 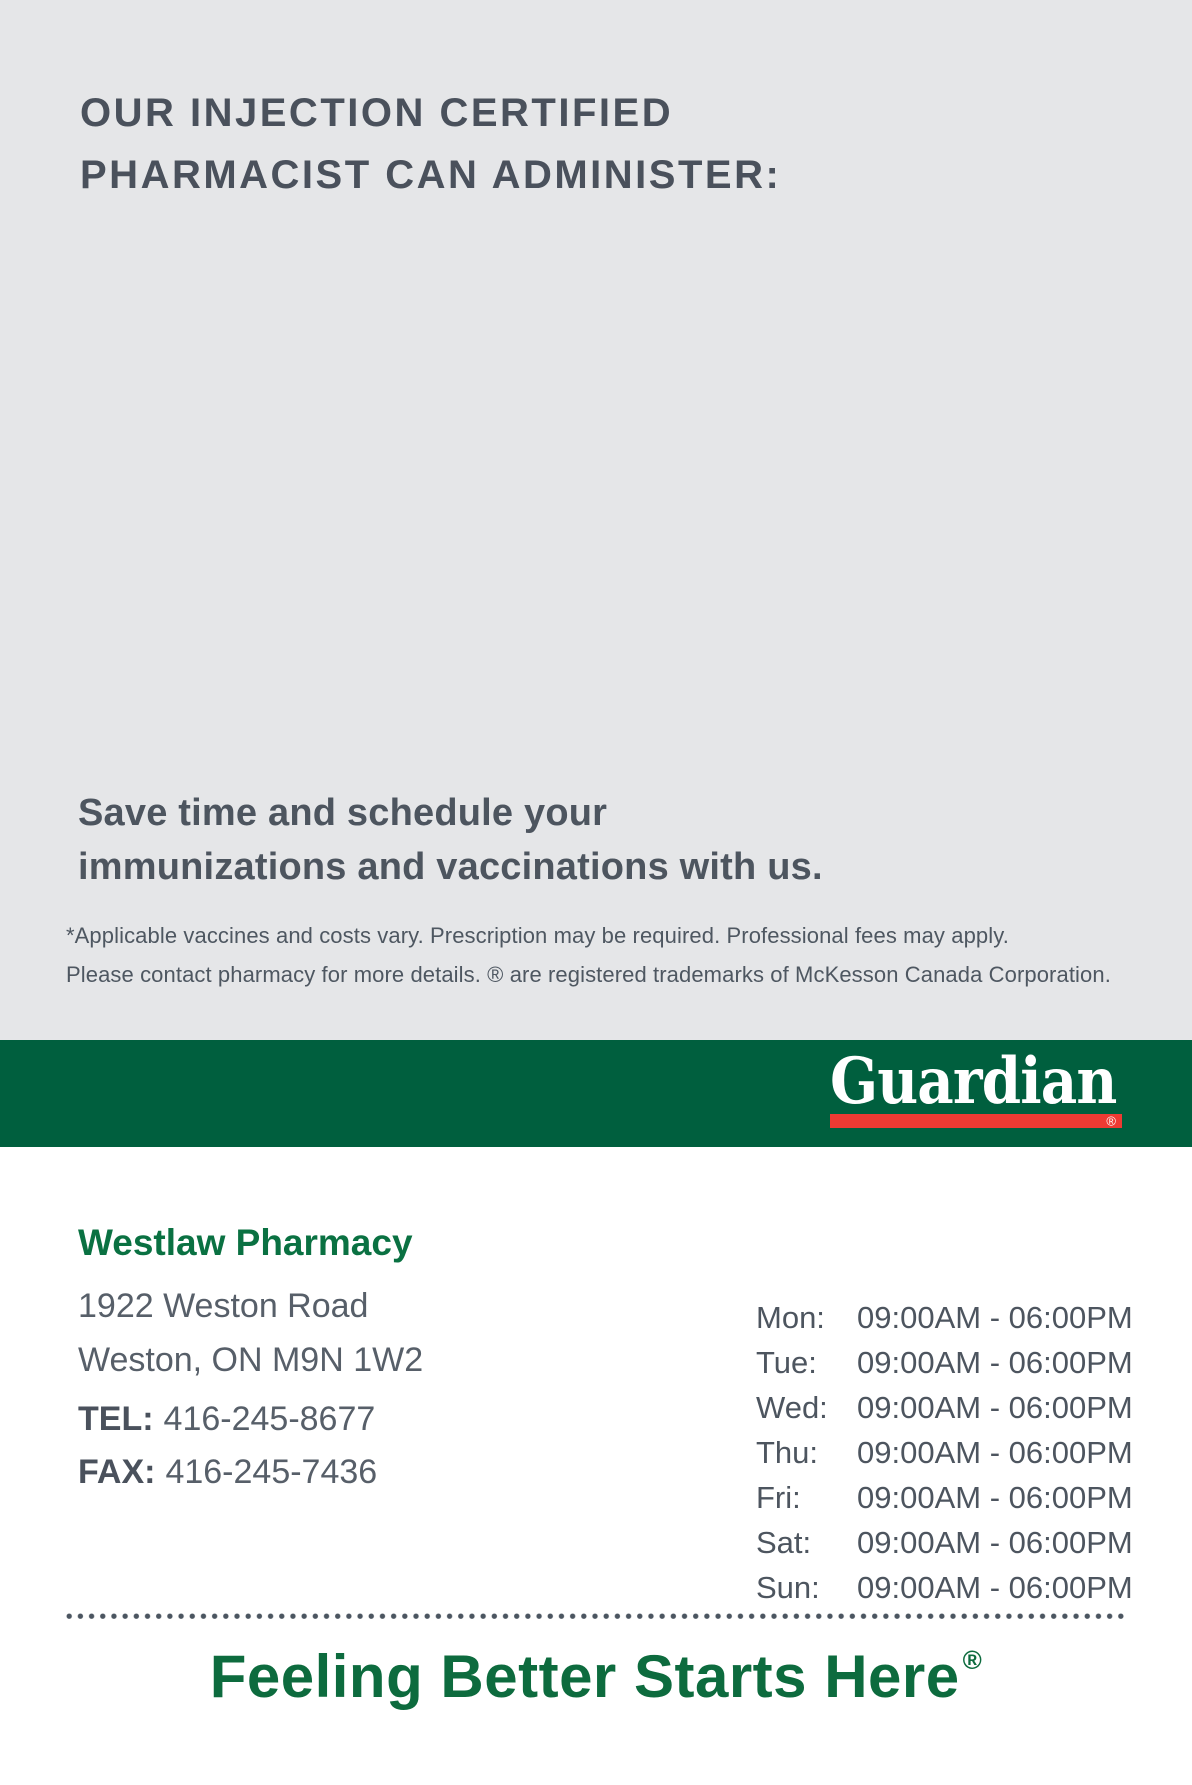 I want to click on main-heading-line2: PHARMACIST CAN ADMINISTER:, so click(x=431, y=175).